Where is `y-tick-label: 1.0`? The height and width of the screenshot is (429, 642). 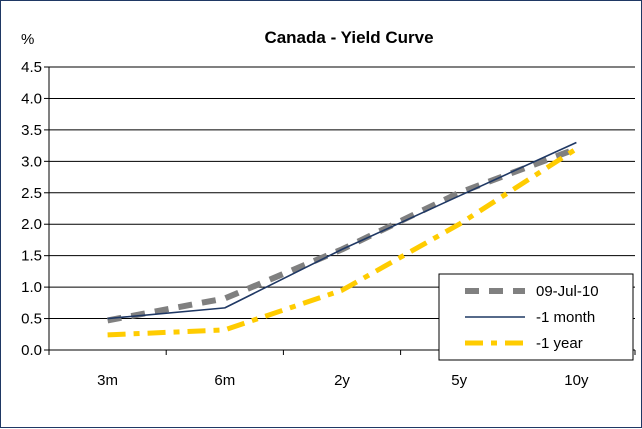 y-tick-label: 1.0 is located at coordinates (31, 287).